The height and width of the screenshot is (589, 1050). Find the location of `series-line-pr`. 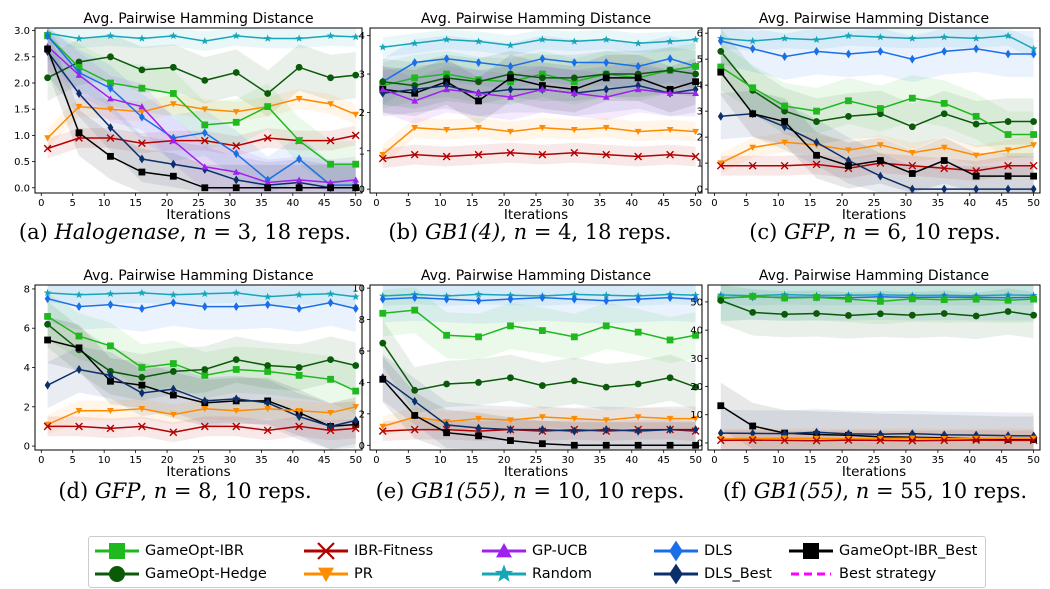

series-line-pr is located at coordinates (877, 438).